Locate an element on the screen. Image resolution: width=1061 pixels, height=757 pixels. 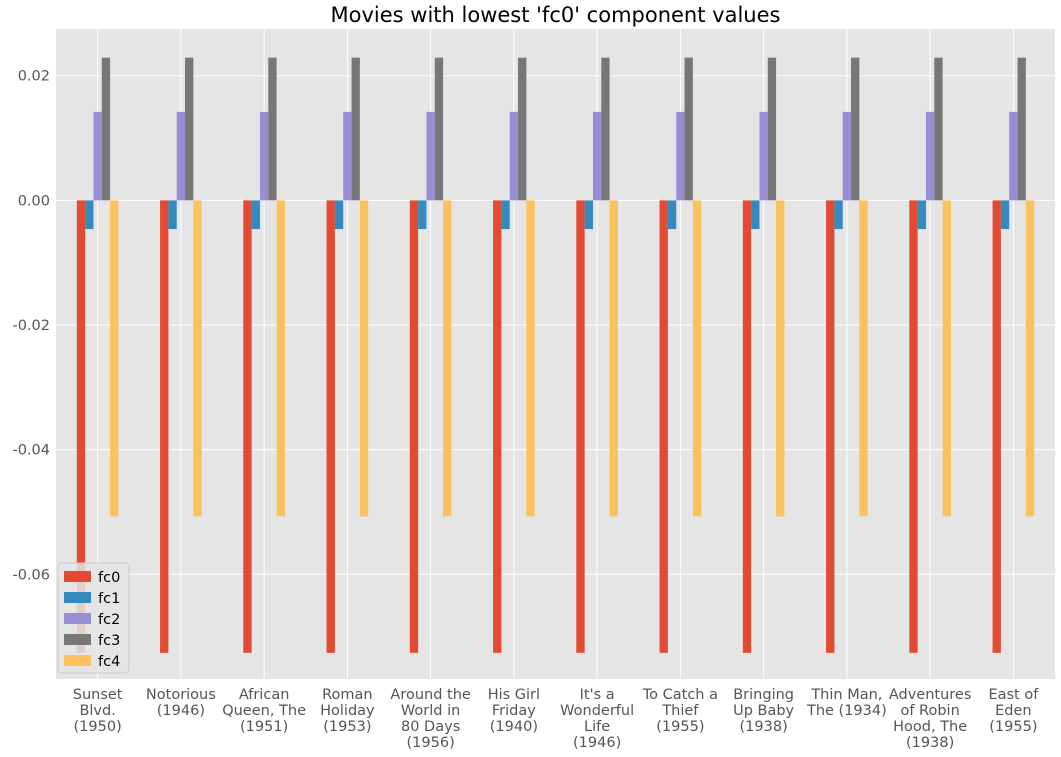
legend-swatch-fc3 is located at coordinates (77, 639).